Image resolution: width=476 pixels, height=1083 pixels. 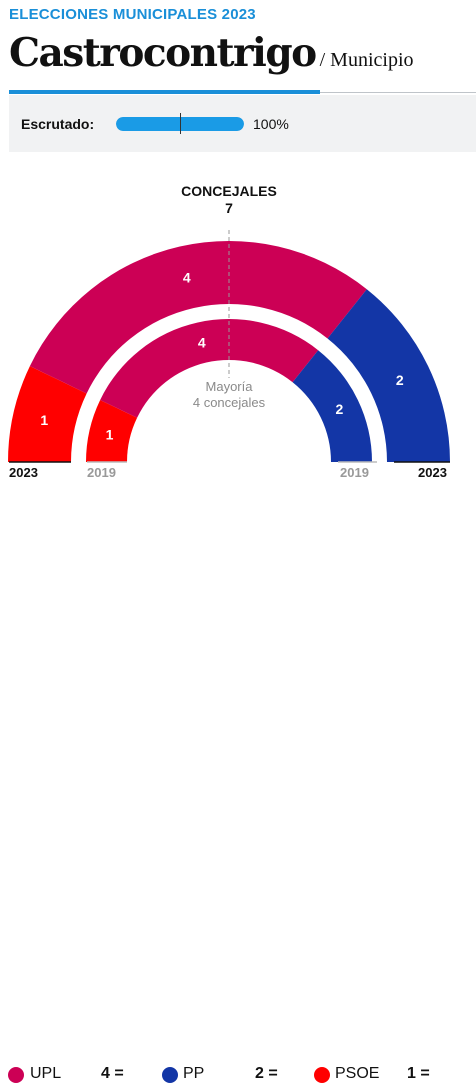 What do you see at coordinates (229, 191) in the screenshot?
I see `chart-title: CONCEJALES` at bounding box center [229, 191].